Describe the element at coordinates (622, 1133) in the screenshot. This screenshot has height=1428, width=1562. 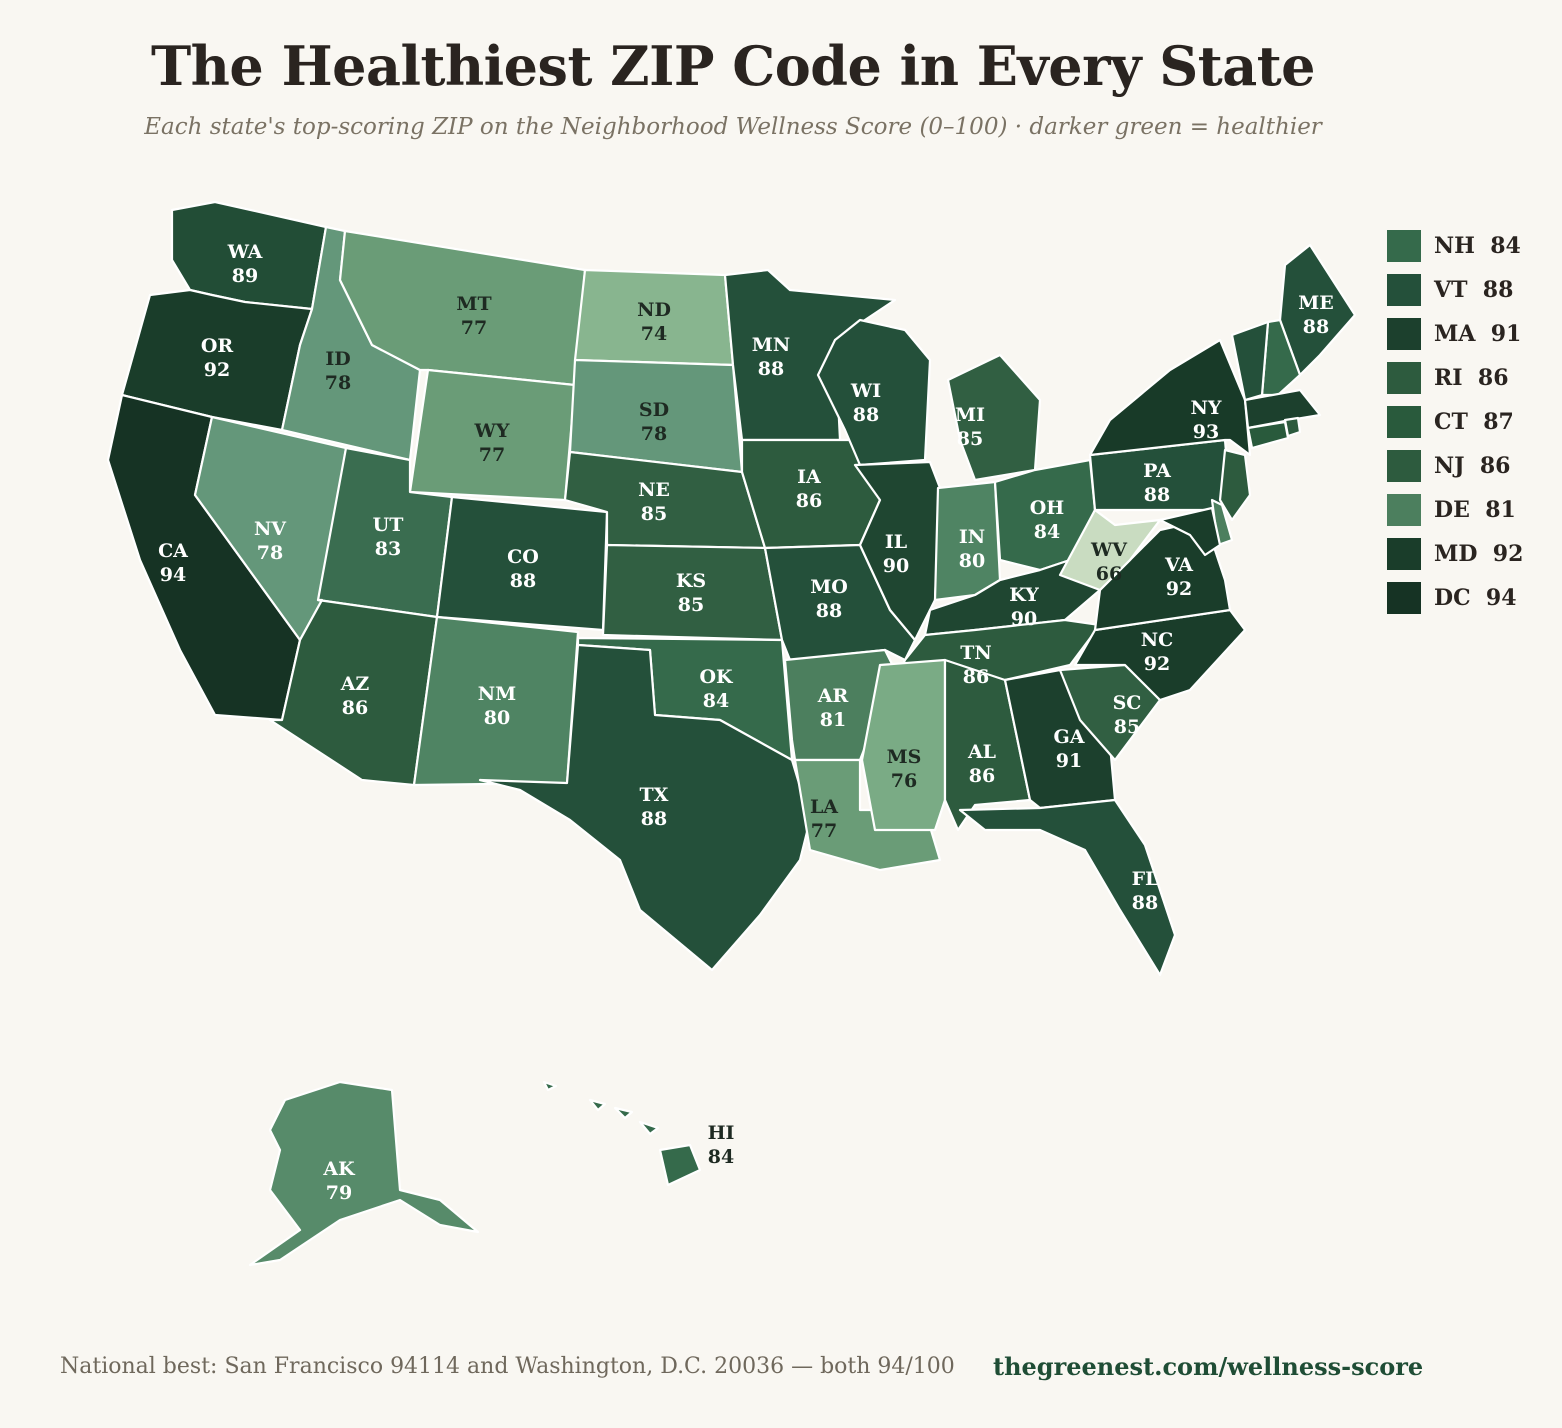
I see `state-hi` at that location.